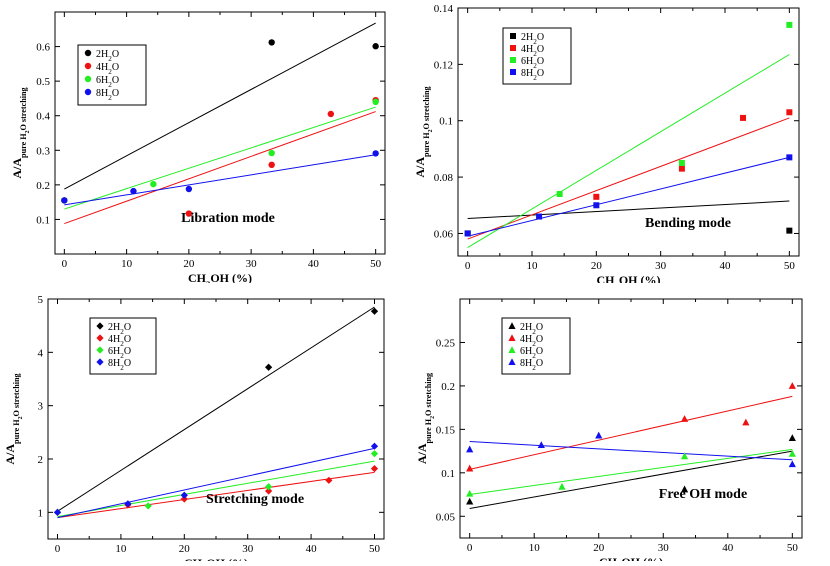 This screenshot has height=566, width=830. What do you see at coordinates (41, 513) in the screenshot?
I see `y-tick-label: 1` at bounding box center [41, 513].